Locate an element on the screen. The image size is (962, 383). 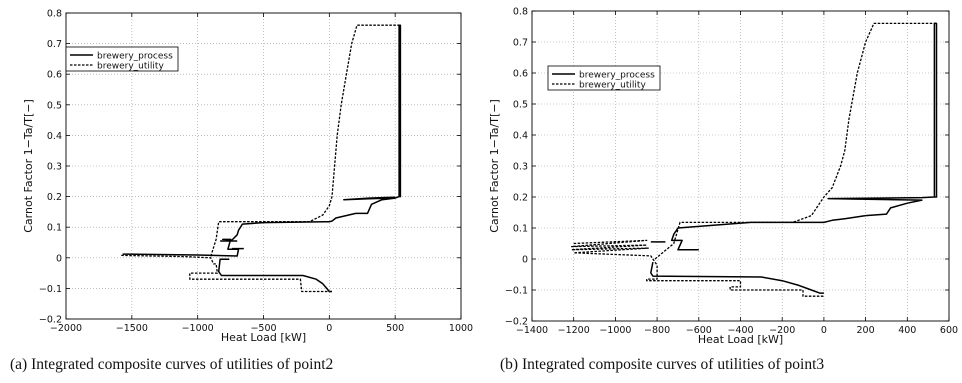
x-tick-label: −2000 is located at coordinates (66, 328).